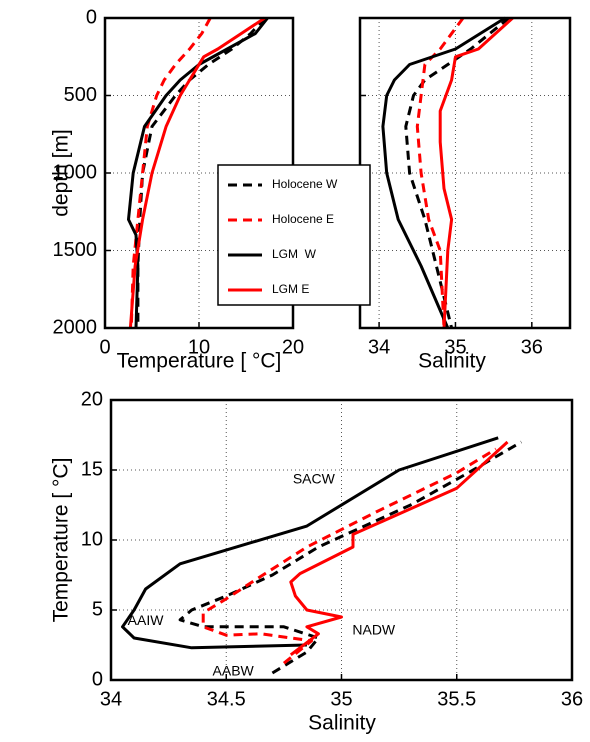 This screenshot has height=742, width=590. Describe the element at coordinates (92, 399) in the screenshot. I see `y-tick-label: 20` at that location.